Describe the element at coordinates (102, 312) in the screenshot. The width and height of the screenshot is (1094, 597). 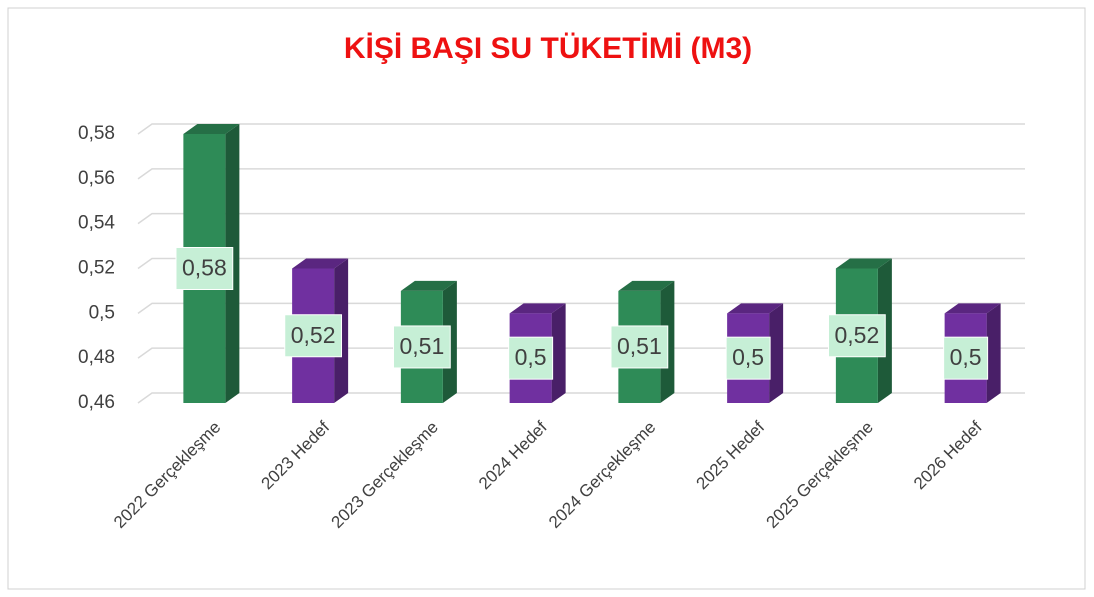
I see `y-tick-label: 0,5` at that location.